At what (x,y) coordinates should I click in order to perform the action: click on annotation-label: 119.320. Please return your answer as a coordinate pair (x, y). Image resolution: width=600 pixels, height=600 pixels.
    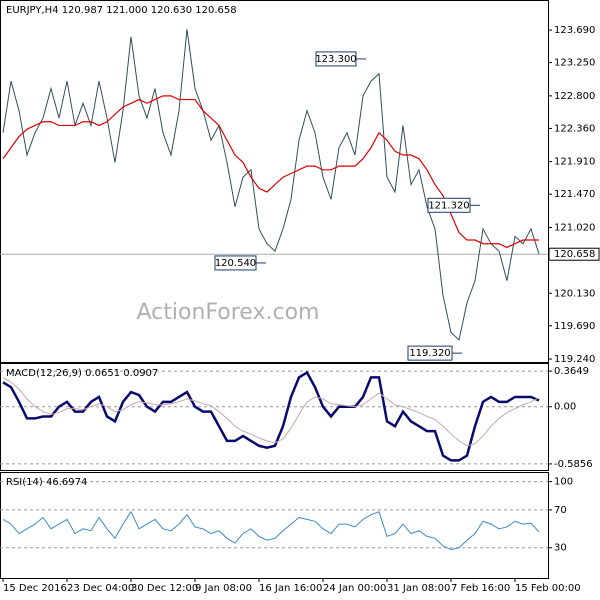
    Looking at the image, I should click on (429, 353).